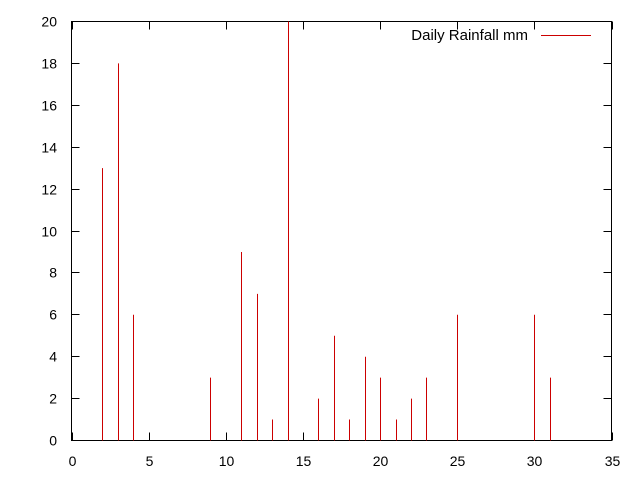  I want to click on y-tick-label: 10, so click(49, 232).